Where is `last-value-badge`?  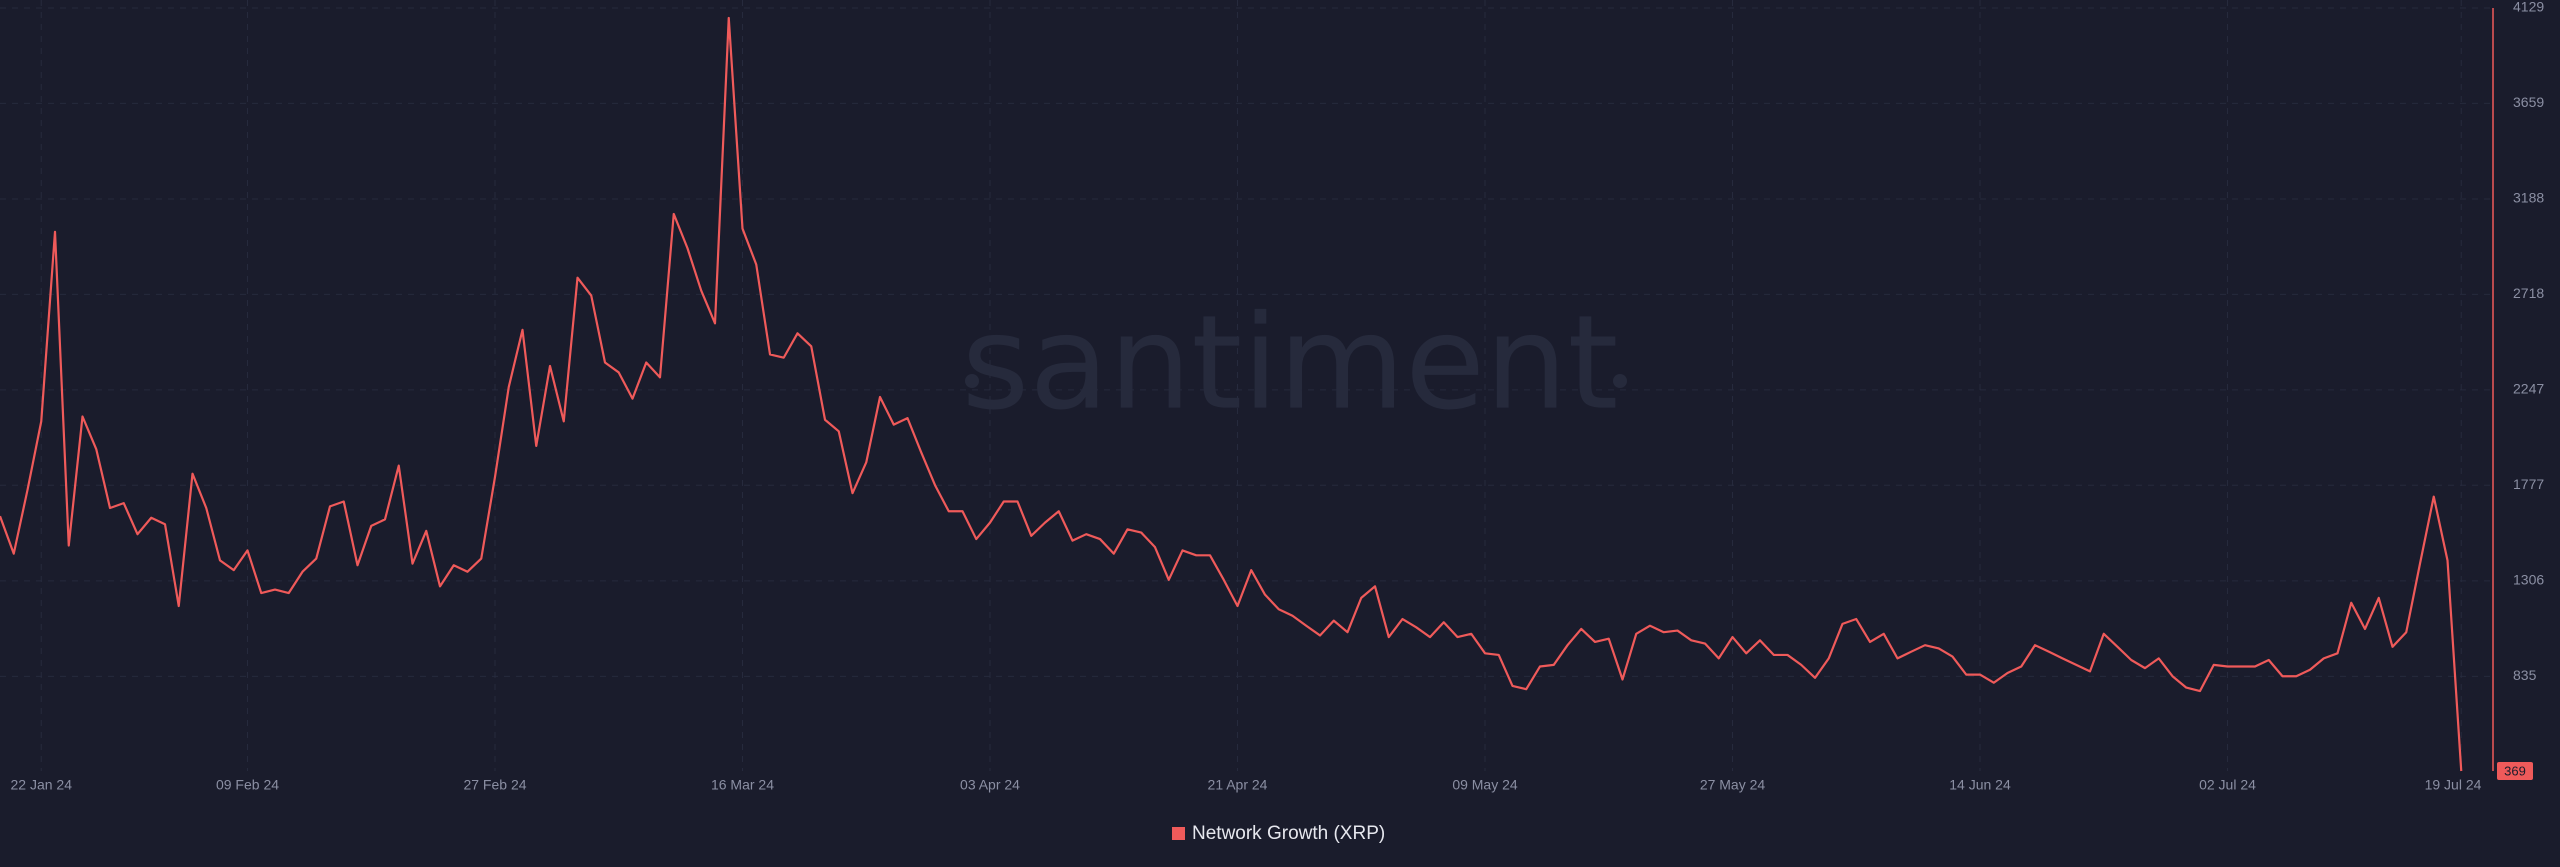 last-value-badge is located at coordinates (2515, 771).